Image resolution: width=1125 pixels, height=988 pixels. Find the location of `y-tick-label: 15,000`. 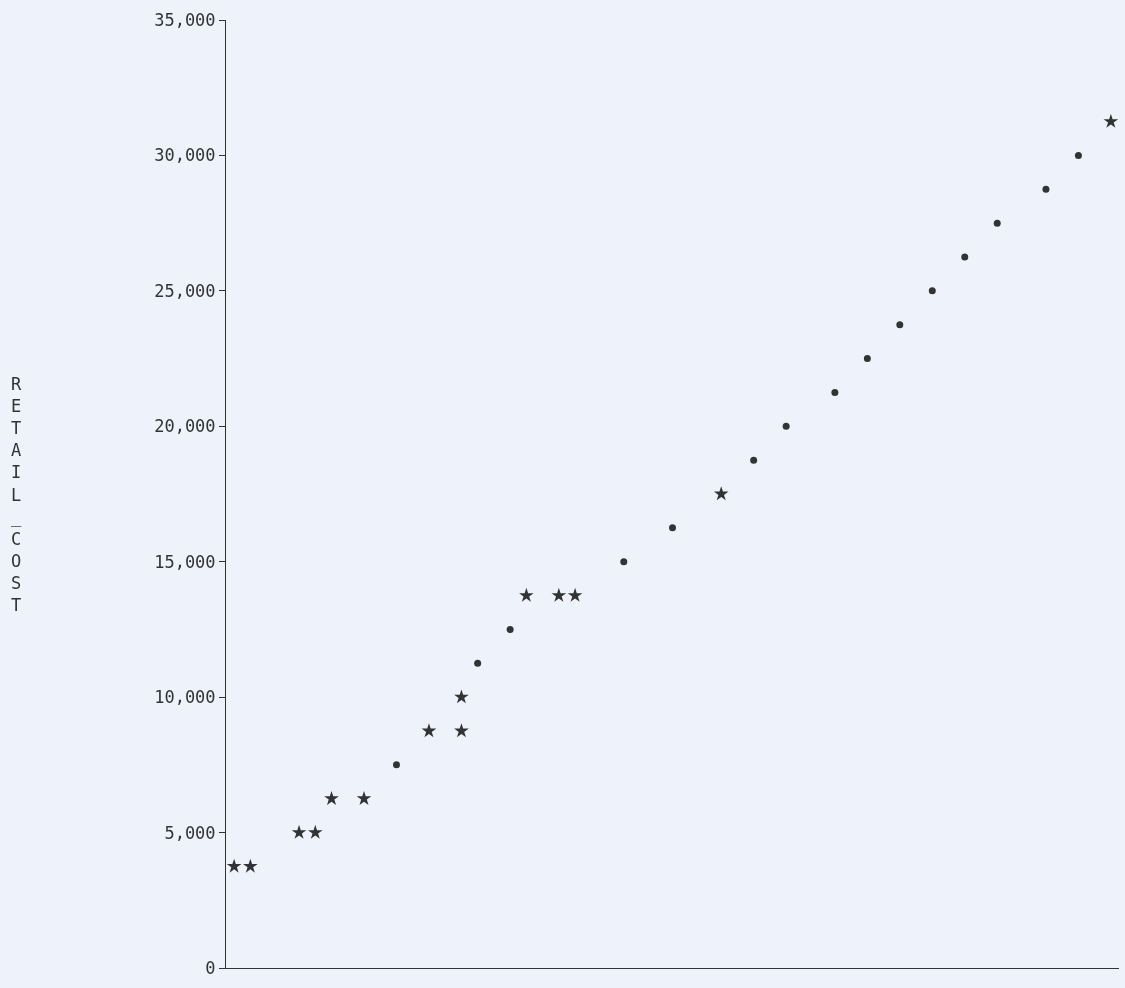

y-tick-label: 15,000 is located at coordinates (185, 561).